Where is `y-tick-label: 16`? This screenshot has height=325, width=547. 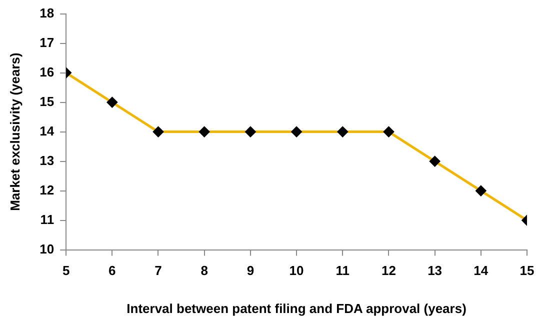
y-tick-label: 16 is located at coordinates (47, 72).